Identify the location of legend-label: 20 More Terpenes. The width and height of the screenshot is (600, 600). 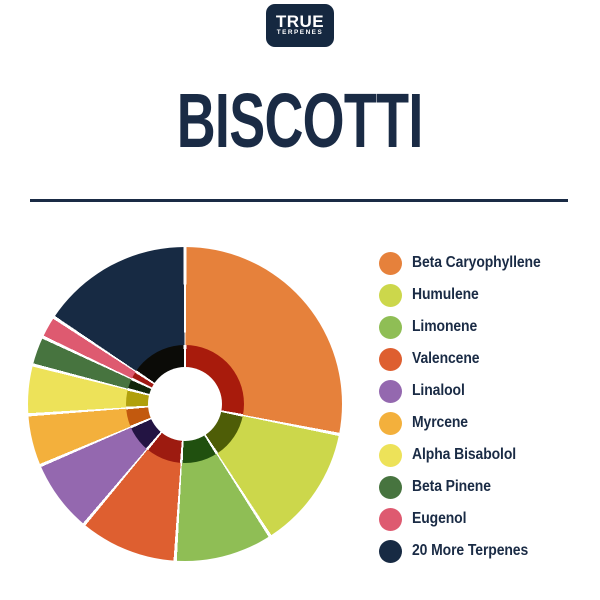
(470, 550).